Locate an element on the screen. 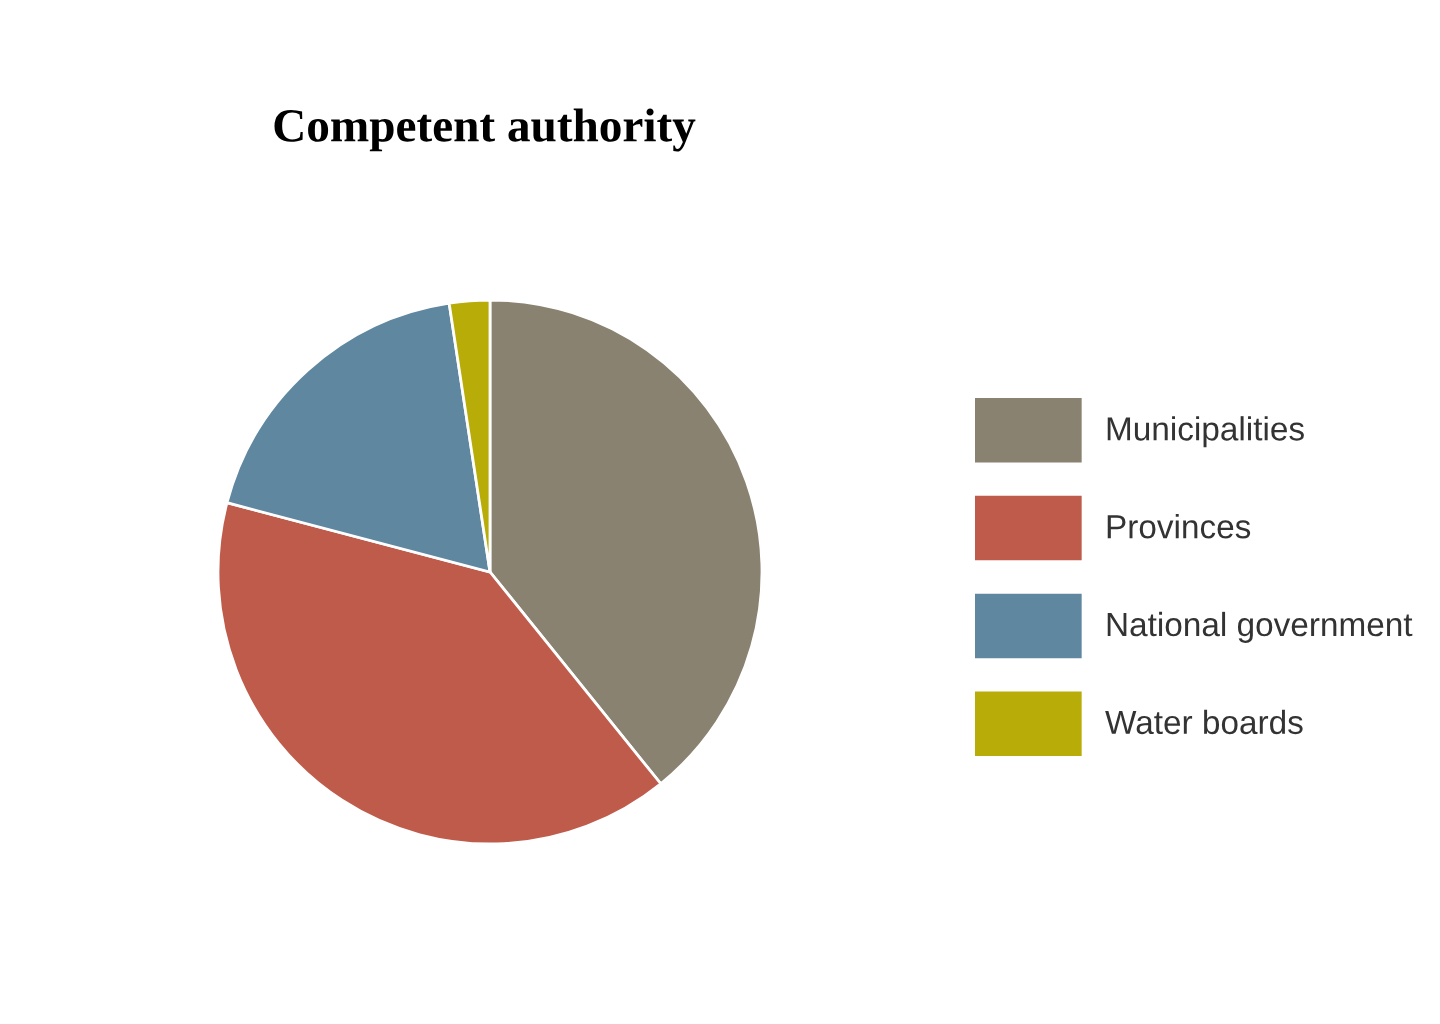 This screenshot has height=1024, width=1440. legend-label: Water boards is located at coordinates (1204, 722).